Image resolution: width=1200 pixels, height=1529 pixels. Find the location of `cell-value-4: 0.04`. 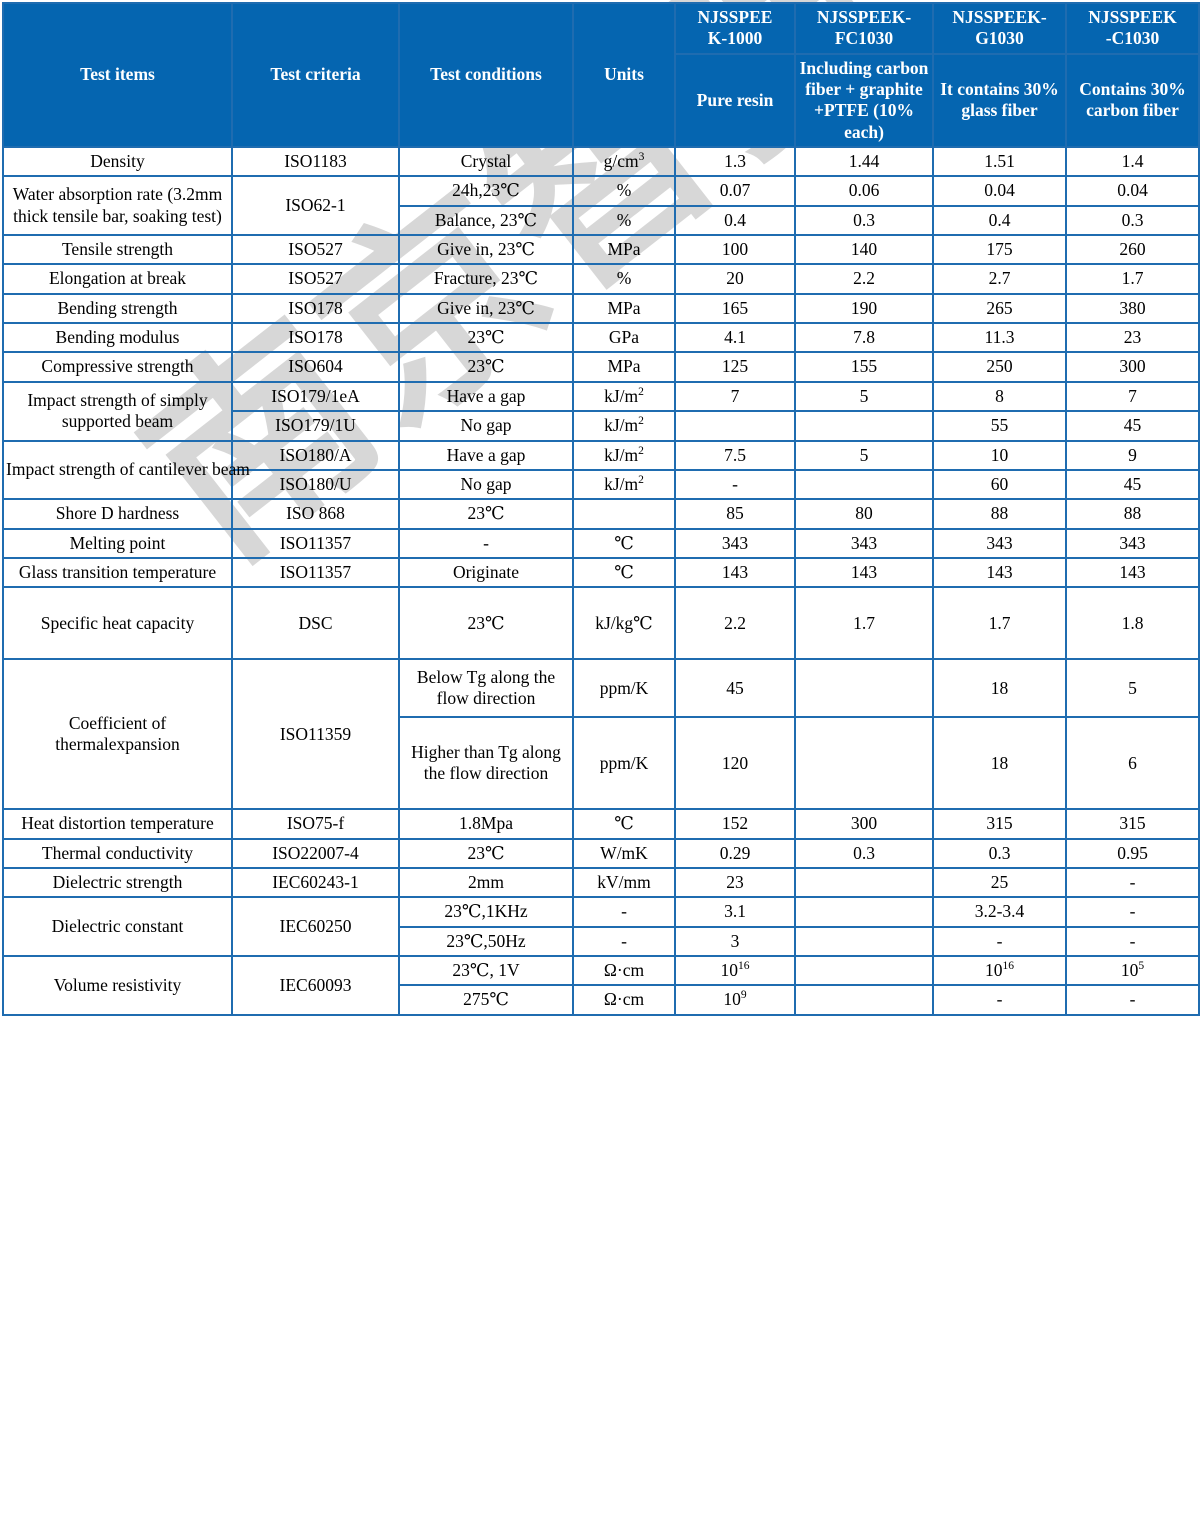

cell-value-4: 0.04 is located at coordinates (1132, 191).